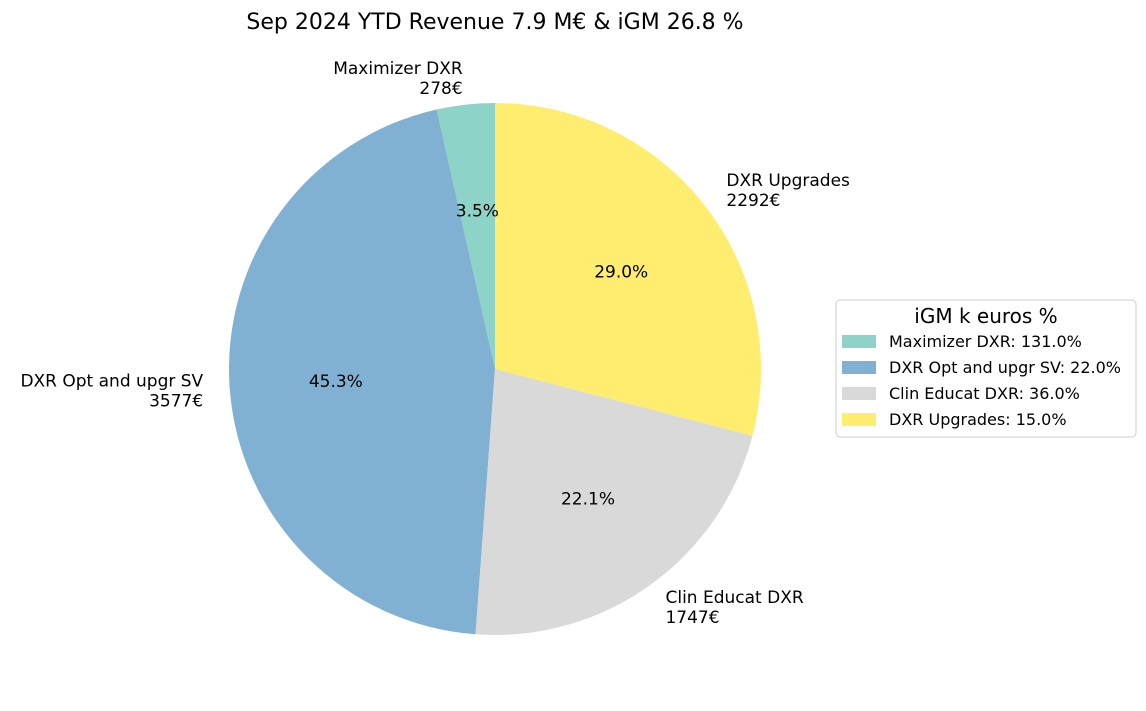  What do you see at coordinates (984, 393) in the screenshot?
I see `legend-entry-clin-educat-dxr: Clin Educat DXR: 36.0%` at bounding box center [984, 393].